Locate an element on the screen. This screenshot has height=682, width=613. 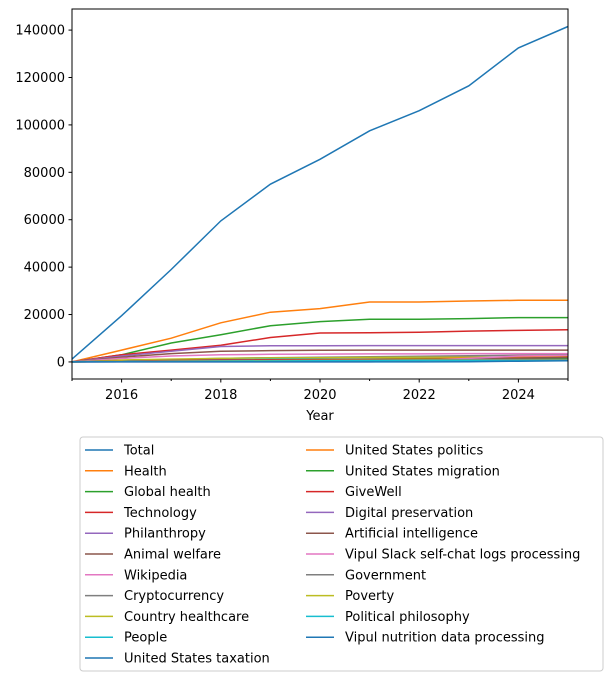
legend-item: Political philosophy is located at coordinates (388, 617).